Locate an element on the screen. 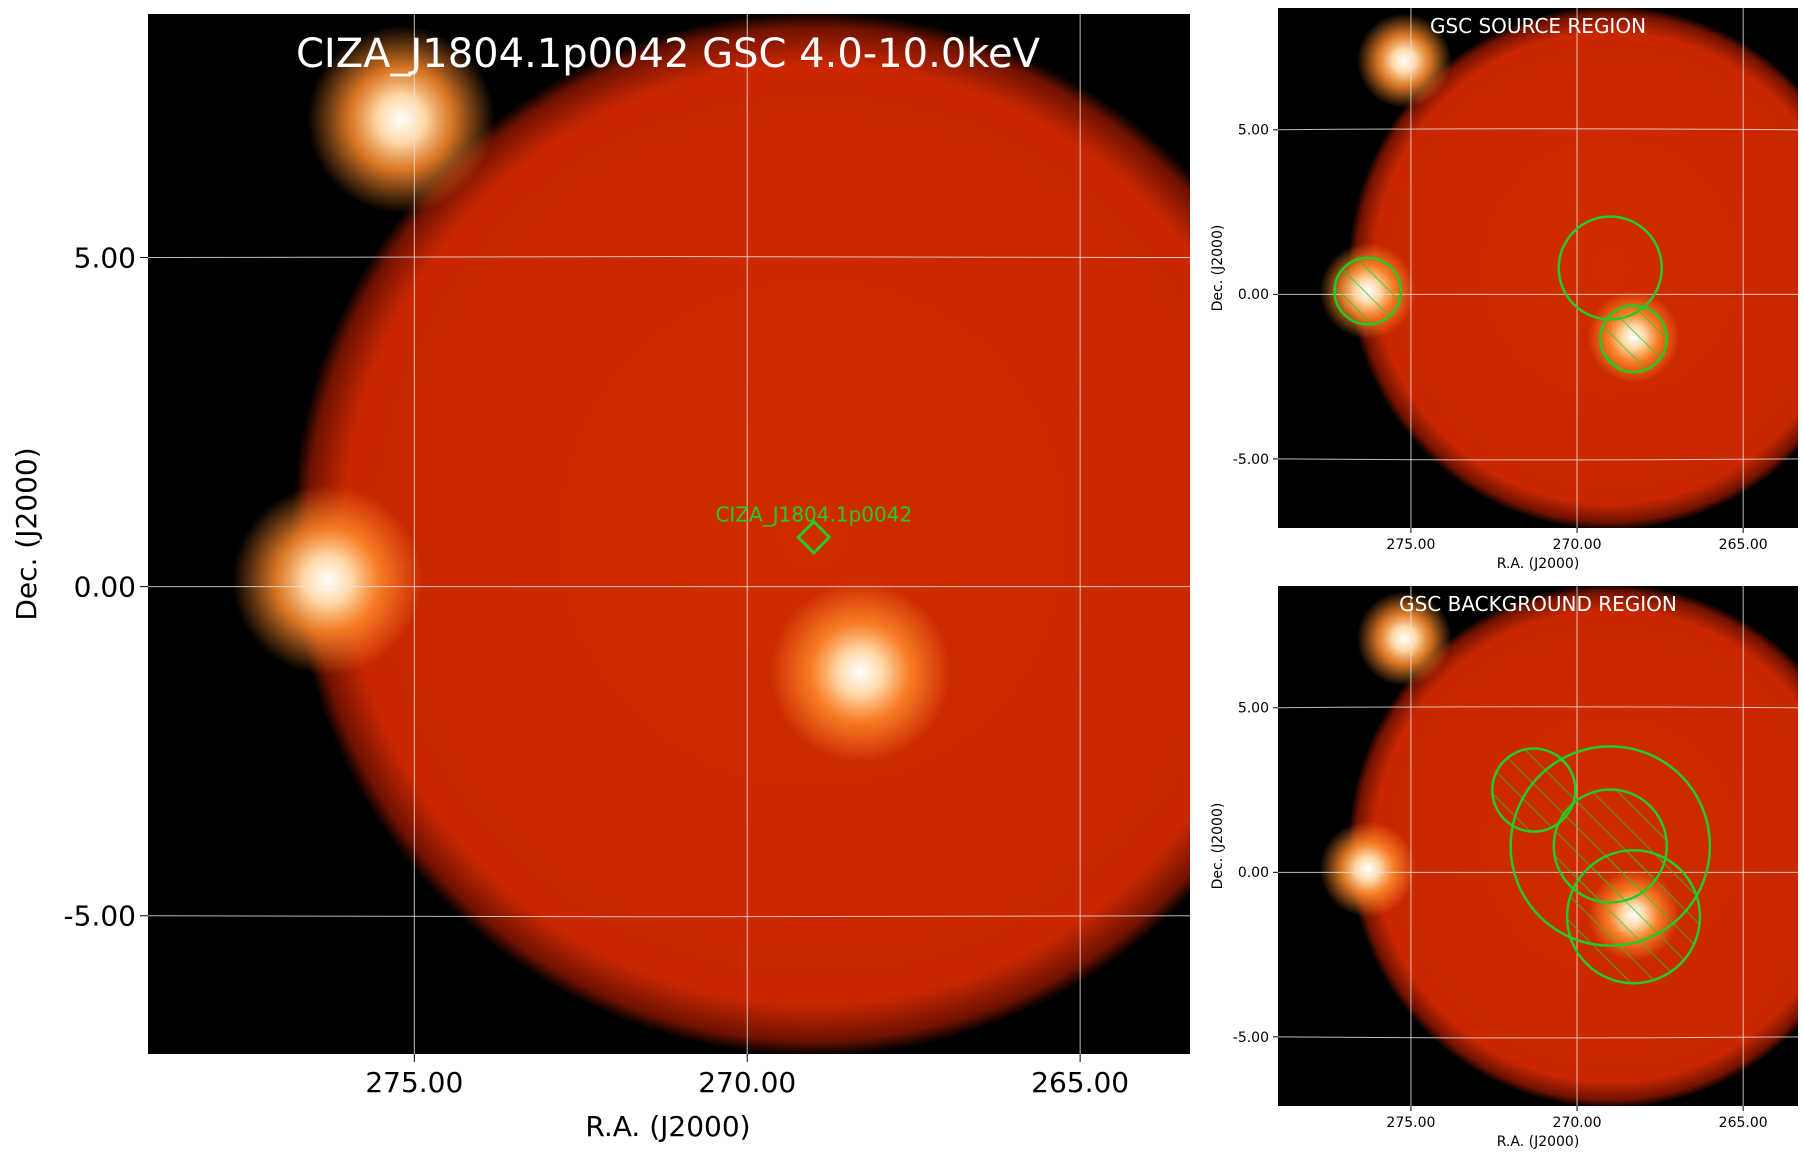 The height and width of the screenshot is (1160, 1803). background-y-axis-label: Dec. (J2000) is located at coordinates (1218, 846).